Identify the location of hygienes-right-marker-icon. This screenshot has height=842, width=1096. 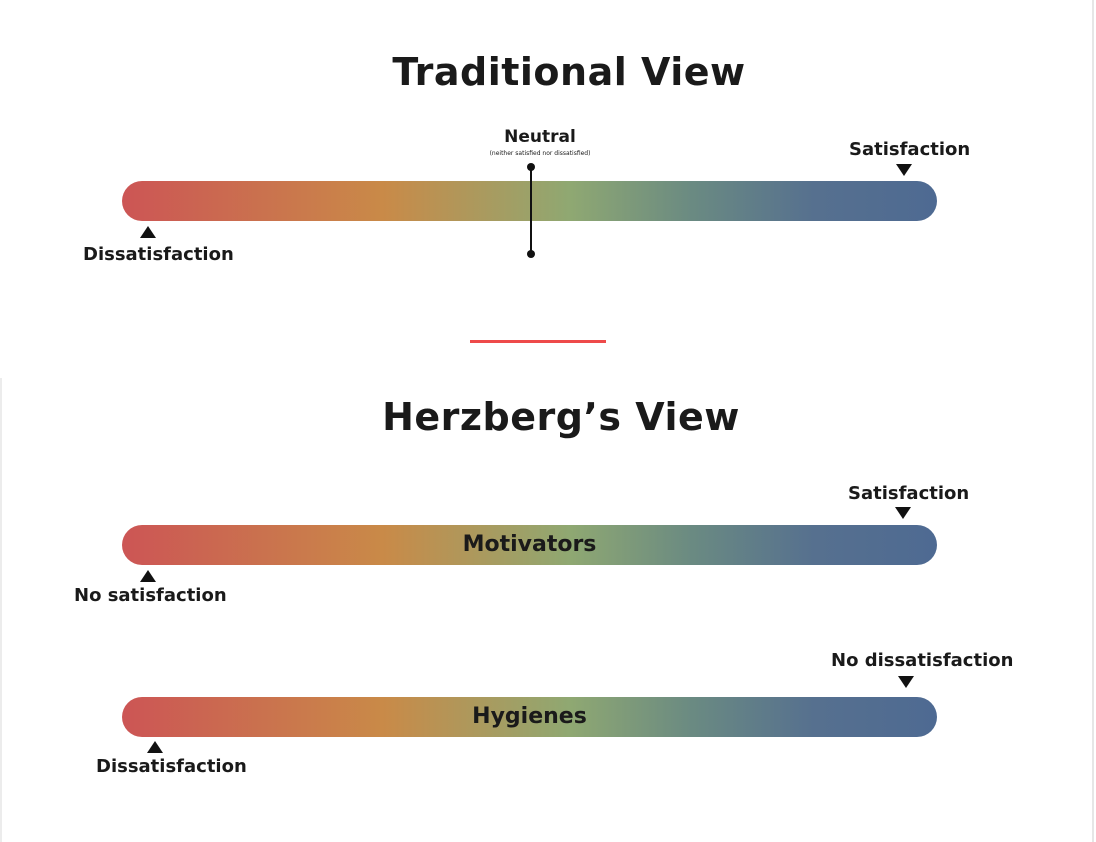
(906, 682).